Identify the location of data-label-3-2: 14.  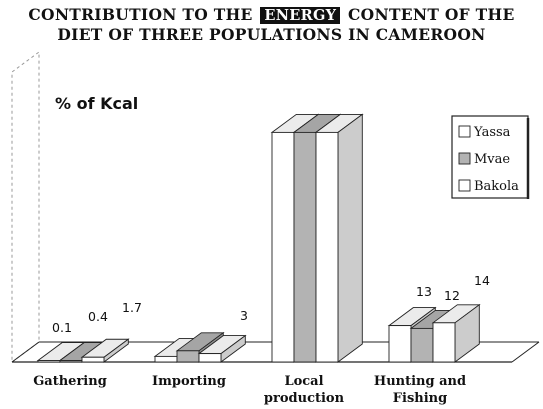
(482, 280).